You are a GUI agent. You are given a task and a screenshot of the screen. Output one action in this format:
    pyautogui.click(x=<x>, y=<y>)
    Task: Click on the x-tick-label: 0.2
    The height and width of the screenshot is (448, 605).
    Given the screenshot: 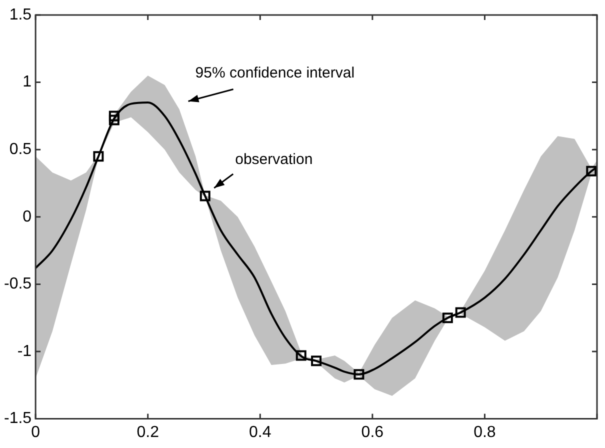 What is the action you would take?
    pyautogui.click(x=148, y=432)
    